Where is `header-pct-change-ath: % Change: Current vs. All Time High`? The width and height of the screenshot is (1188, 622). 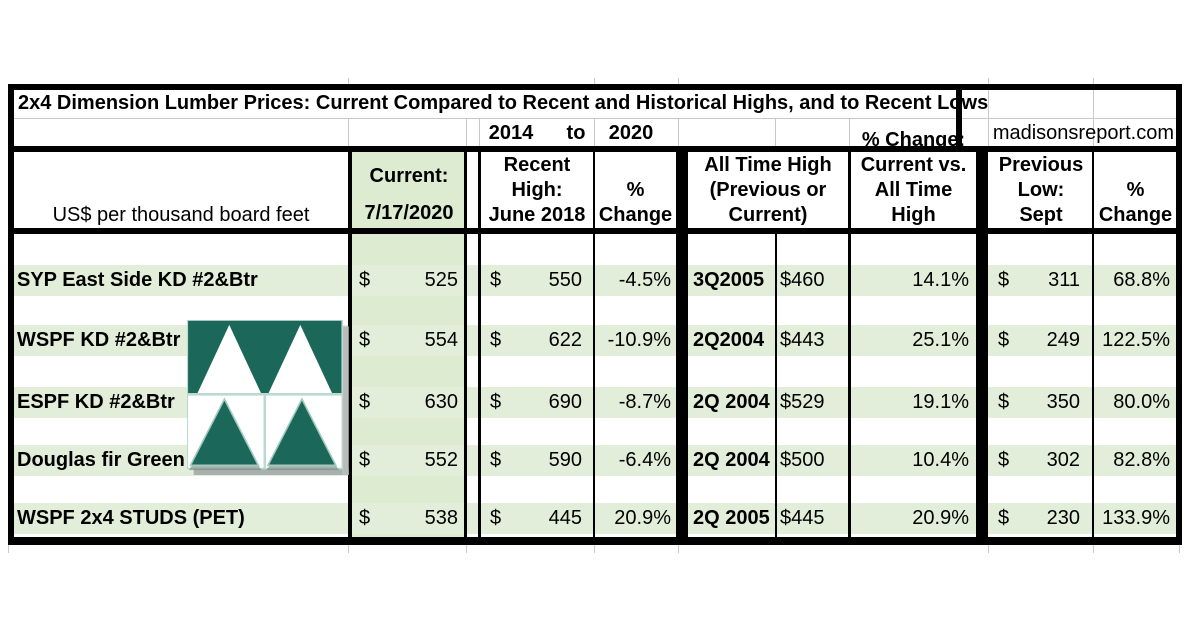
header-pct-change-ath: % Change: Current vs. All Time High is located at coordinates (913, 177).